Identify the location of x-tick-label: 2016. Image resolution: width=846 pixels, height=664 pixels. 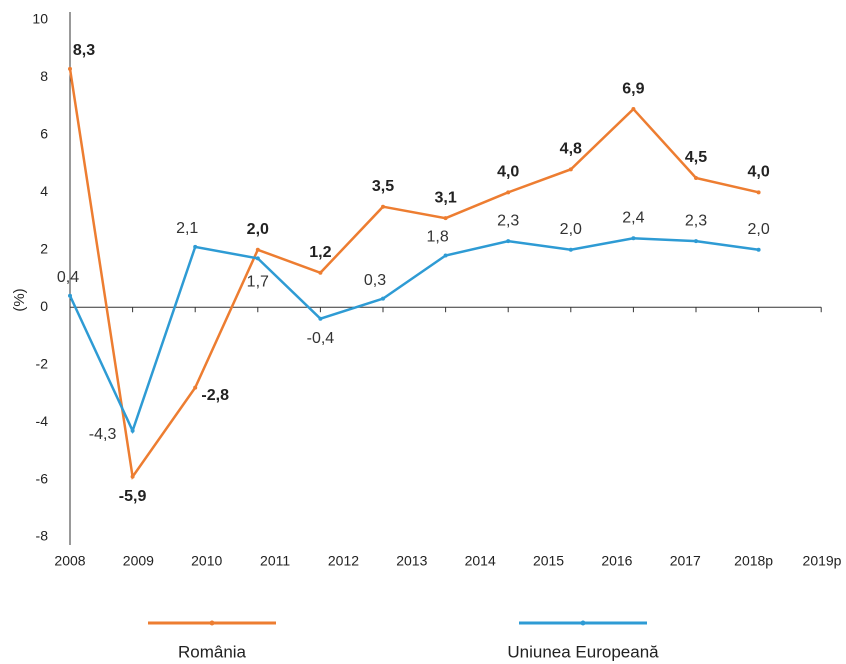
(616, 561).